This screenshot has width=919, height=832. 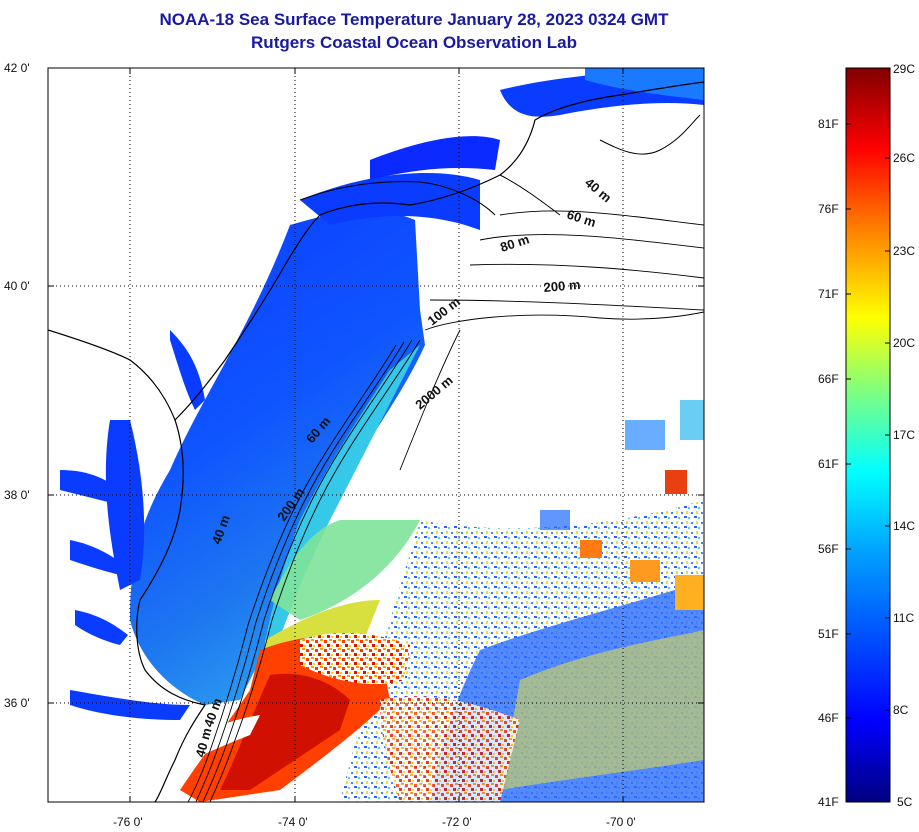 What do you see at coordinates (828, 294) in the screenshot?
I see `colorbar-f-label: 71F` at bounding box center [828, 294].